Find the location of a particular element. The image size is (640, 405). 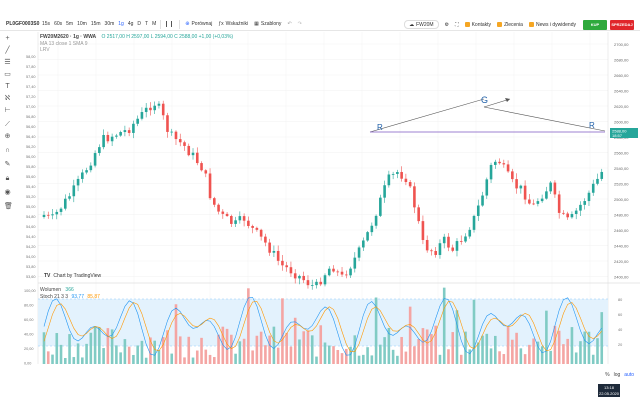

sell-button: SPRZEDAJ is located at coordinates (622, 24).